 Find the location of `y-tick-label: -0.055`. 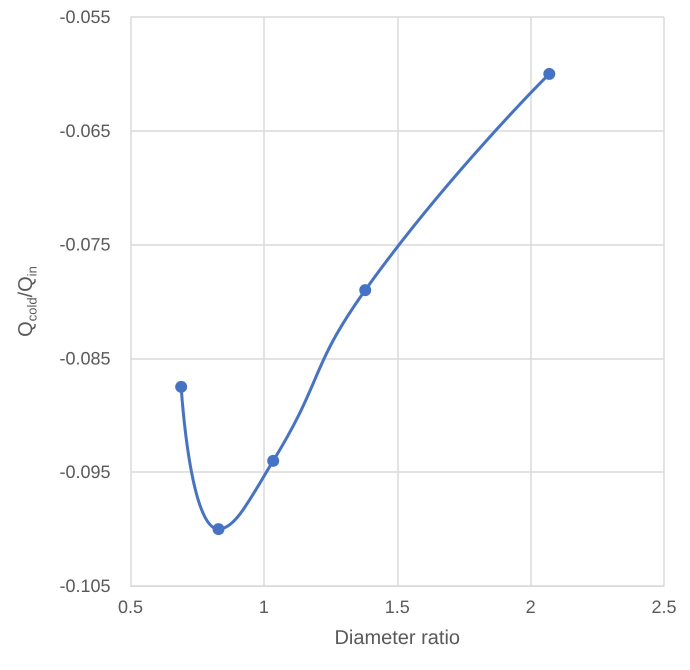

y-tick-label: -0.055 is located at coordinates (84, 17).